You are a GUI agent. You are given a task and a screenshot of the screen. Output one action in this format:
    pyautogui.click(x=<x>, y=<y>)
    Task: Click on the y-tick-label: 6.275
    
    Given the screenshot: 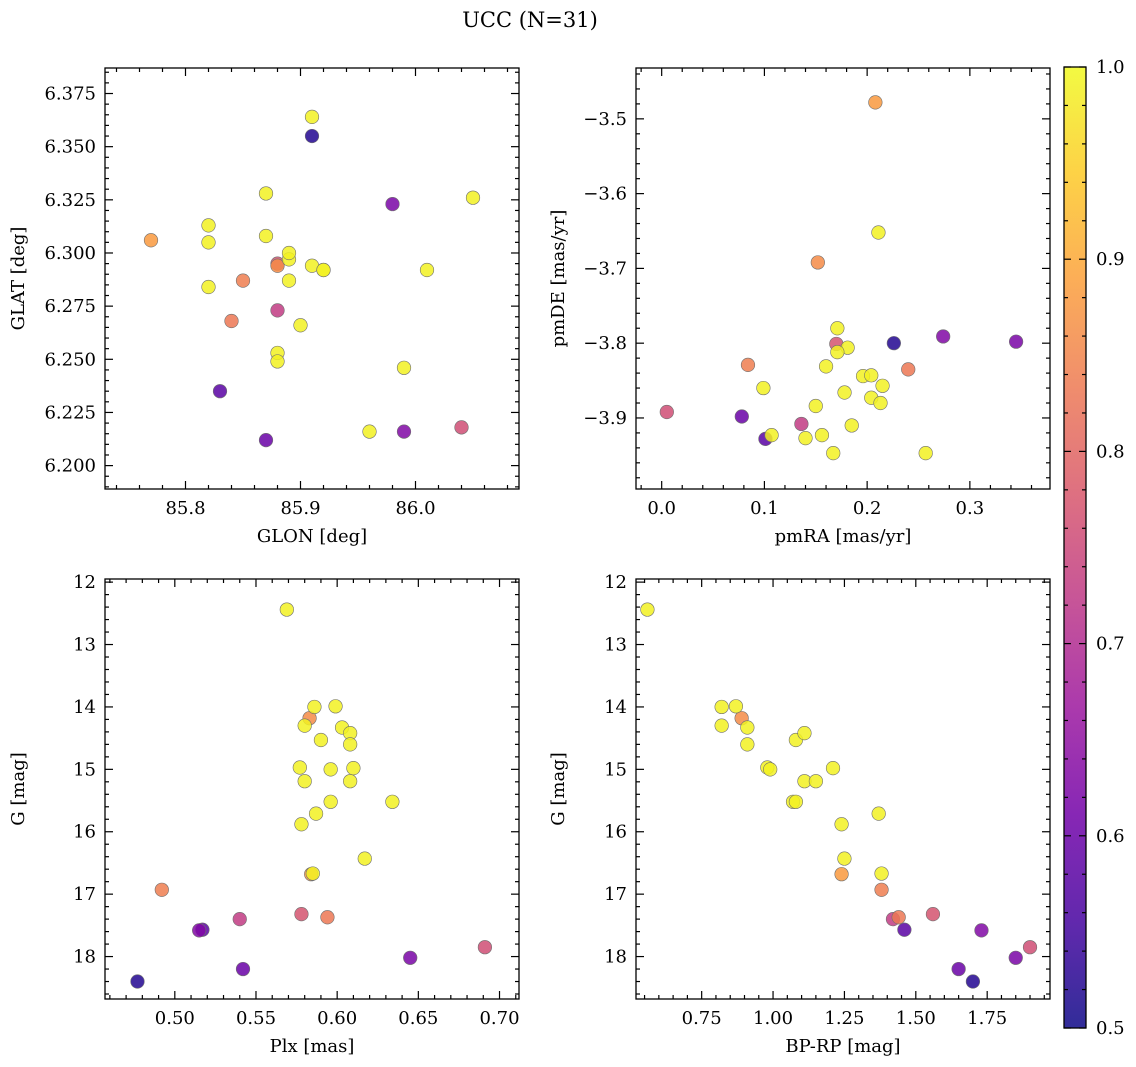 What is the action you would take?
    pyautogui.click(x=70, y=306)
    